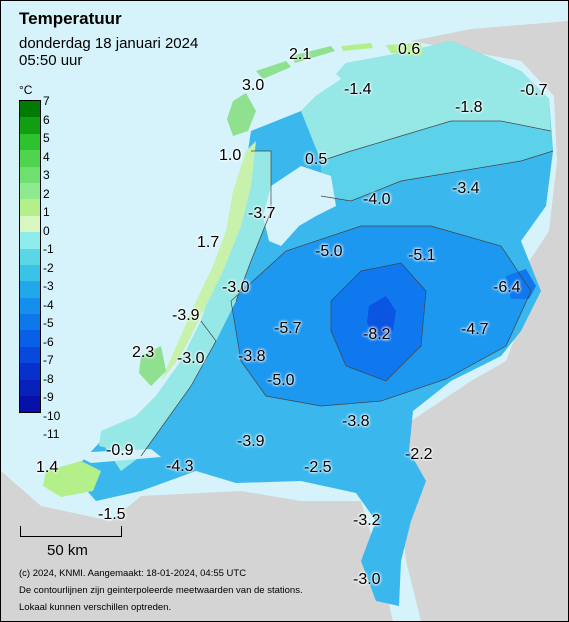 The image size is (569, 622). Describe the element at coordinates (48, 286) in the screenshot. I see `legend-label: -3` at that location.